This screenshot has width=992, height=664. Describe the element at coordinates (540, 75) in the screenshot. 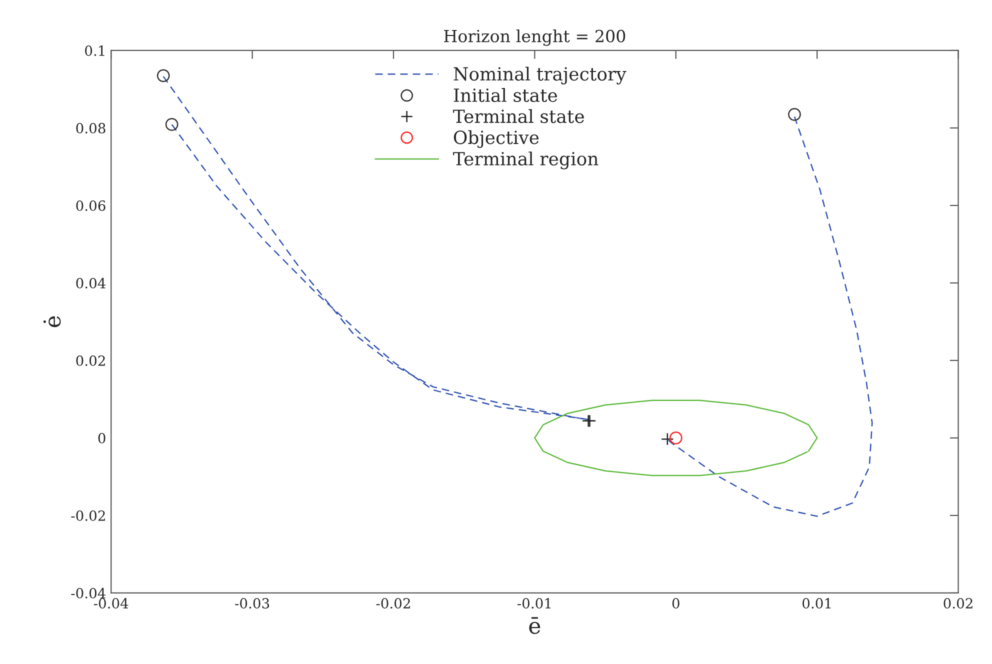

I see `legend-label: Nominal trajectory` at that location.